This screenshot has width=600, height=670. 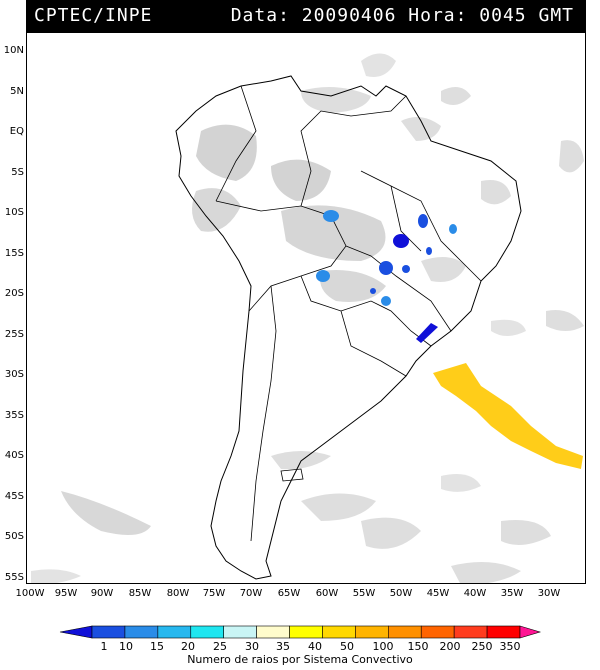 What do you see at coordinates (14, 293) in the screenshot?
I see `lat-label: 20S` at bounding box center [14, 293].